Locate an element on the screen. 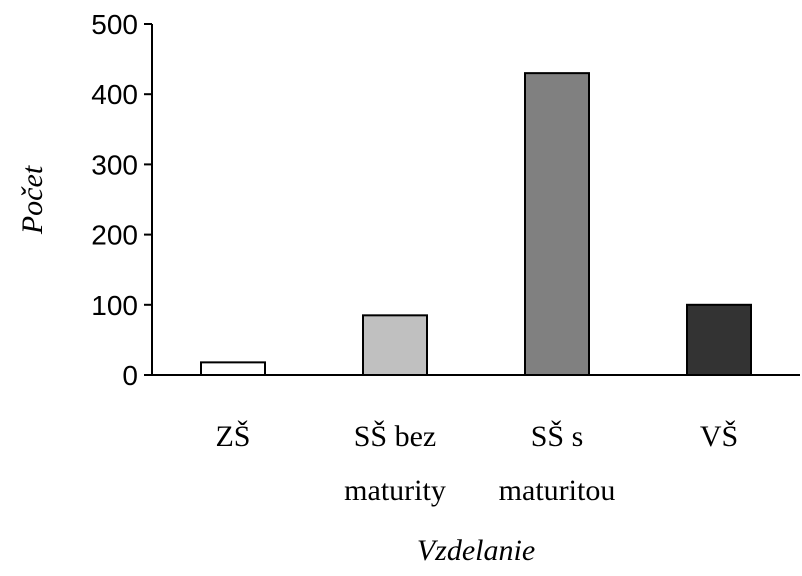 This screenshot has width=802, height=576. y-tick-label: 300 is located at coordinates (114, 164).